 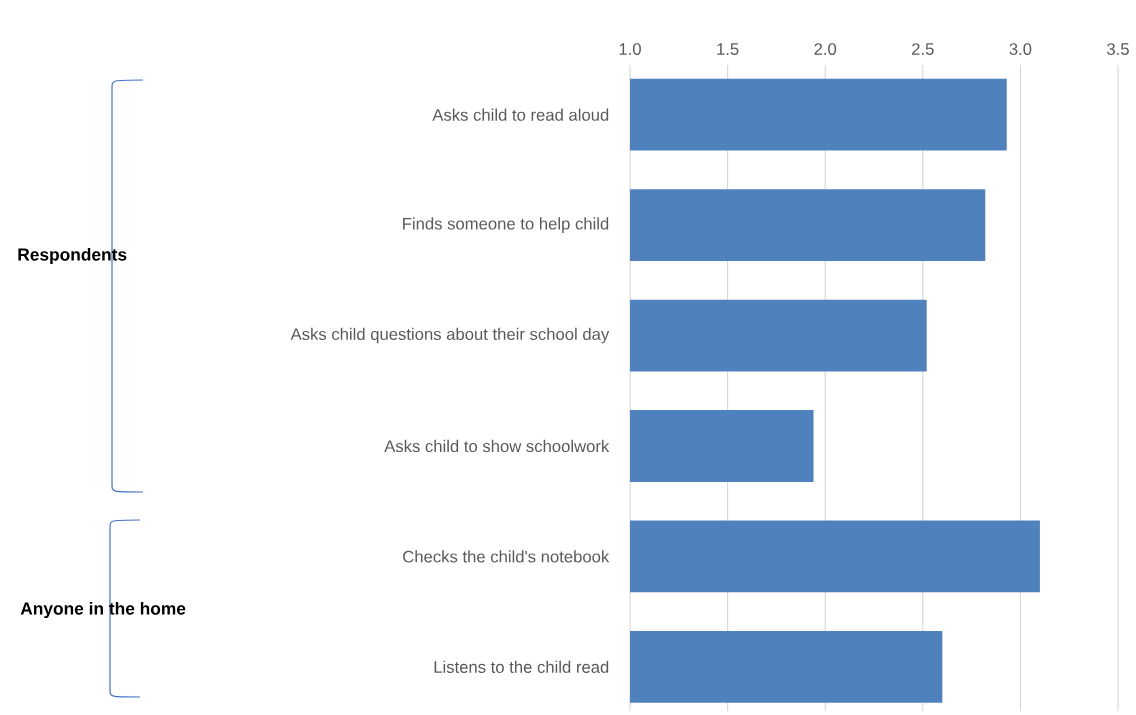 What do you see at coordinates (450, 335) in the screenshot?
I see `y-tick-label: Asks child questions about their school day` at bounding box center [450, 335].